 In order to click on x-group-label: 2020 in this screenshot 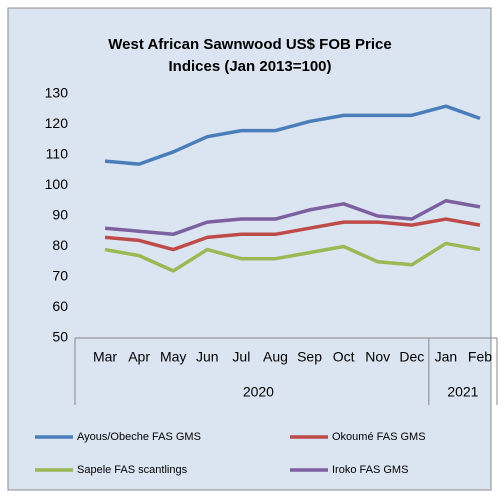, I will do `click(258, 392)`.